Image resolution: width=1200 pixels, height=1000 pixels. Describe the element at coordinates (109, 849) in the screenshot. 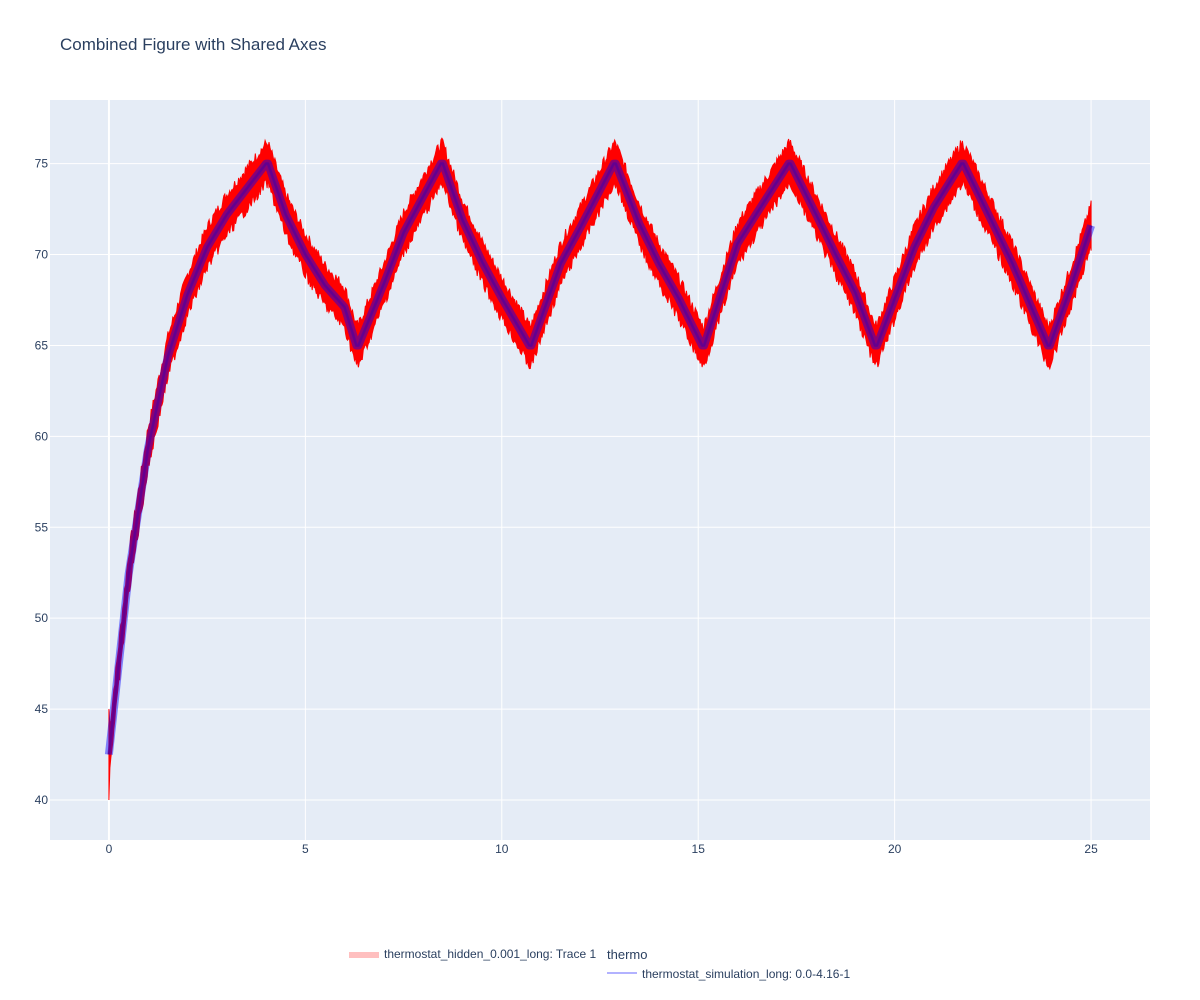

I see `x-tick-label: 0` at that location.